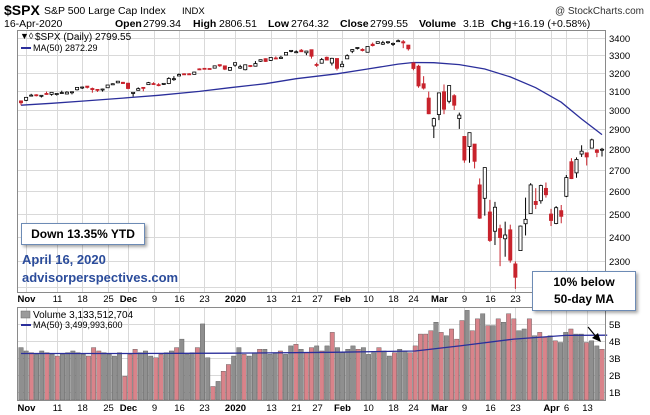 This screenshot has height=415, width=650. Describe the element at coordinates (100, 277) in the screenshot. I see `annotation-site: advisorperspectives.com` at that location.